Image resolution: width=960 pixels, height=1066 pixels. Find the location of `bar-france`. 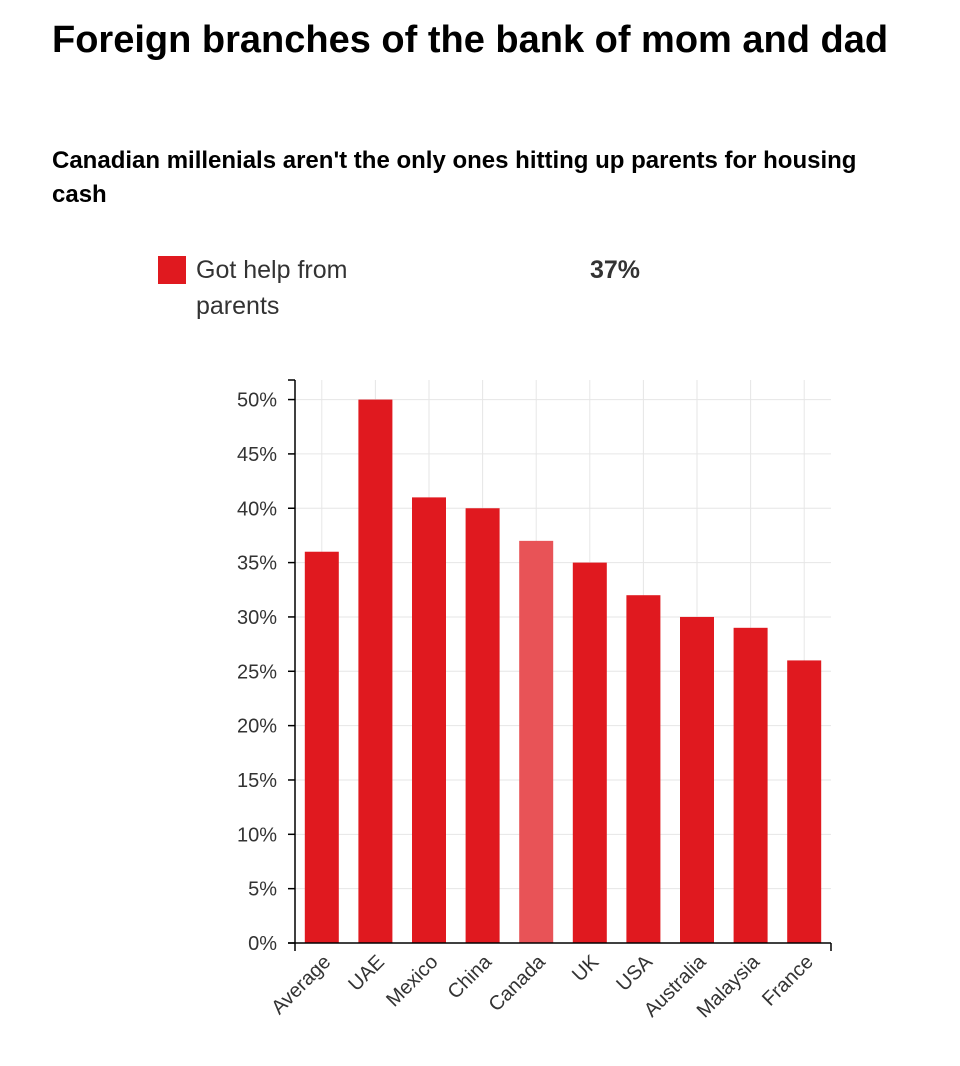

bar-france is located at coordinates (804, 801).